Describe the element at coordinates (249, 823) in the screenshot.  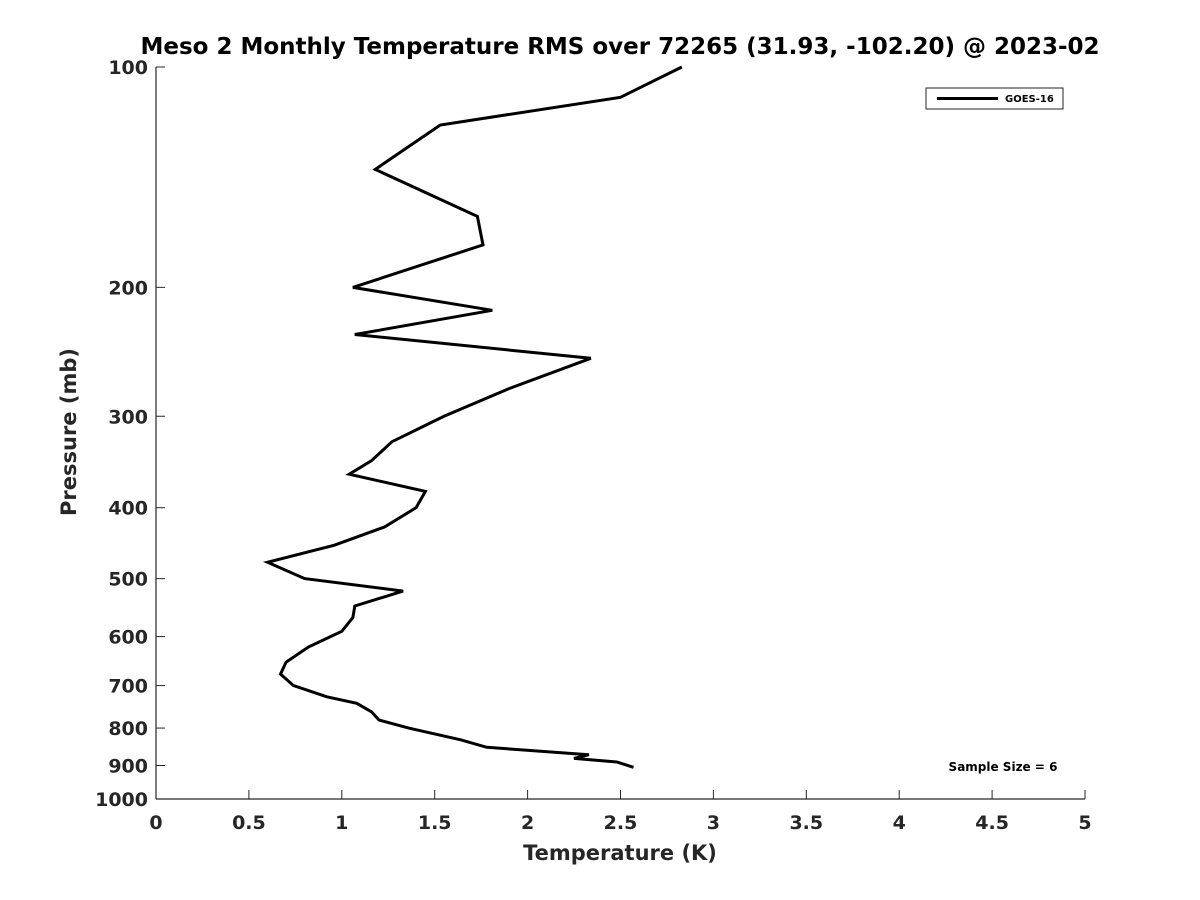
I see `x-tick-label: 0.5` at that location.